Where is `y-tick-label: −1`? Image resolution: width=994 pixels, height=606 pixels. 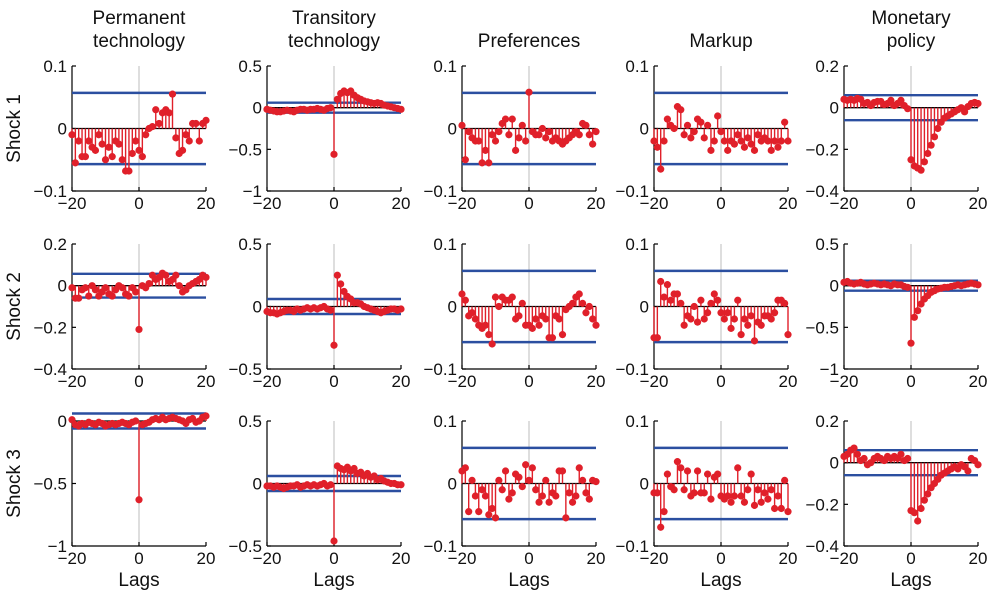
y-tick-label: −1 is located at coordinates (252, 191).